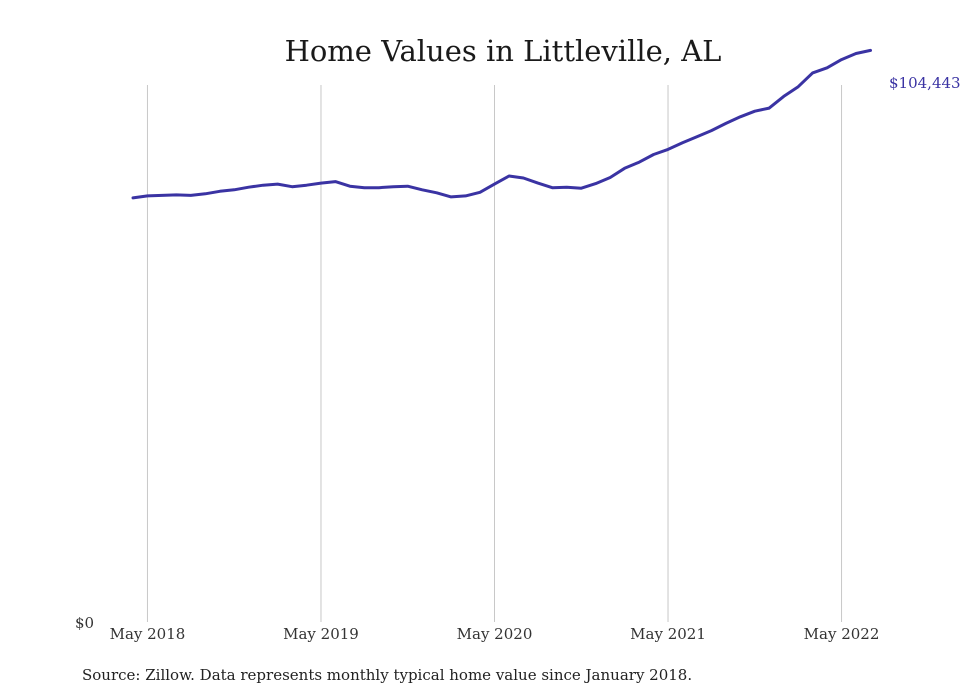 Image resolution: width=980 pixels, height=699 pixels. What do you see at coordinates (668, 634) in the screenshot?
I see `x-tick-label: May 2021` at bounding box center [668, 634].